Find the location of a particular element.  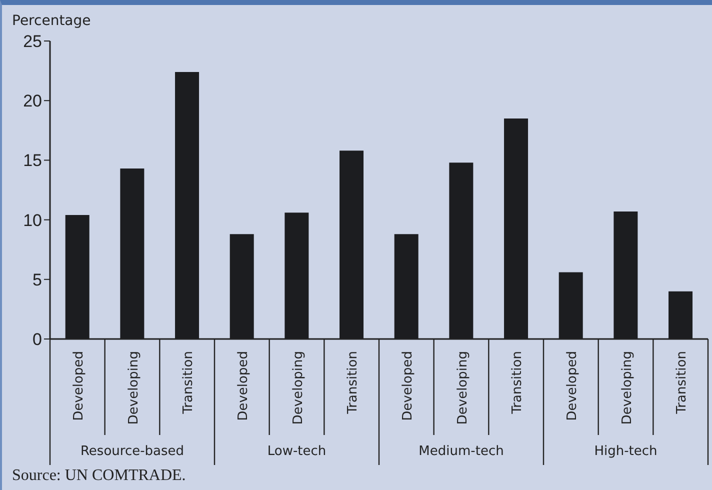

source-note: Source: UN COMTRADE. is located at coordinates (99, 476).